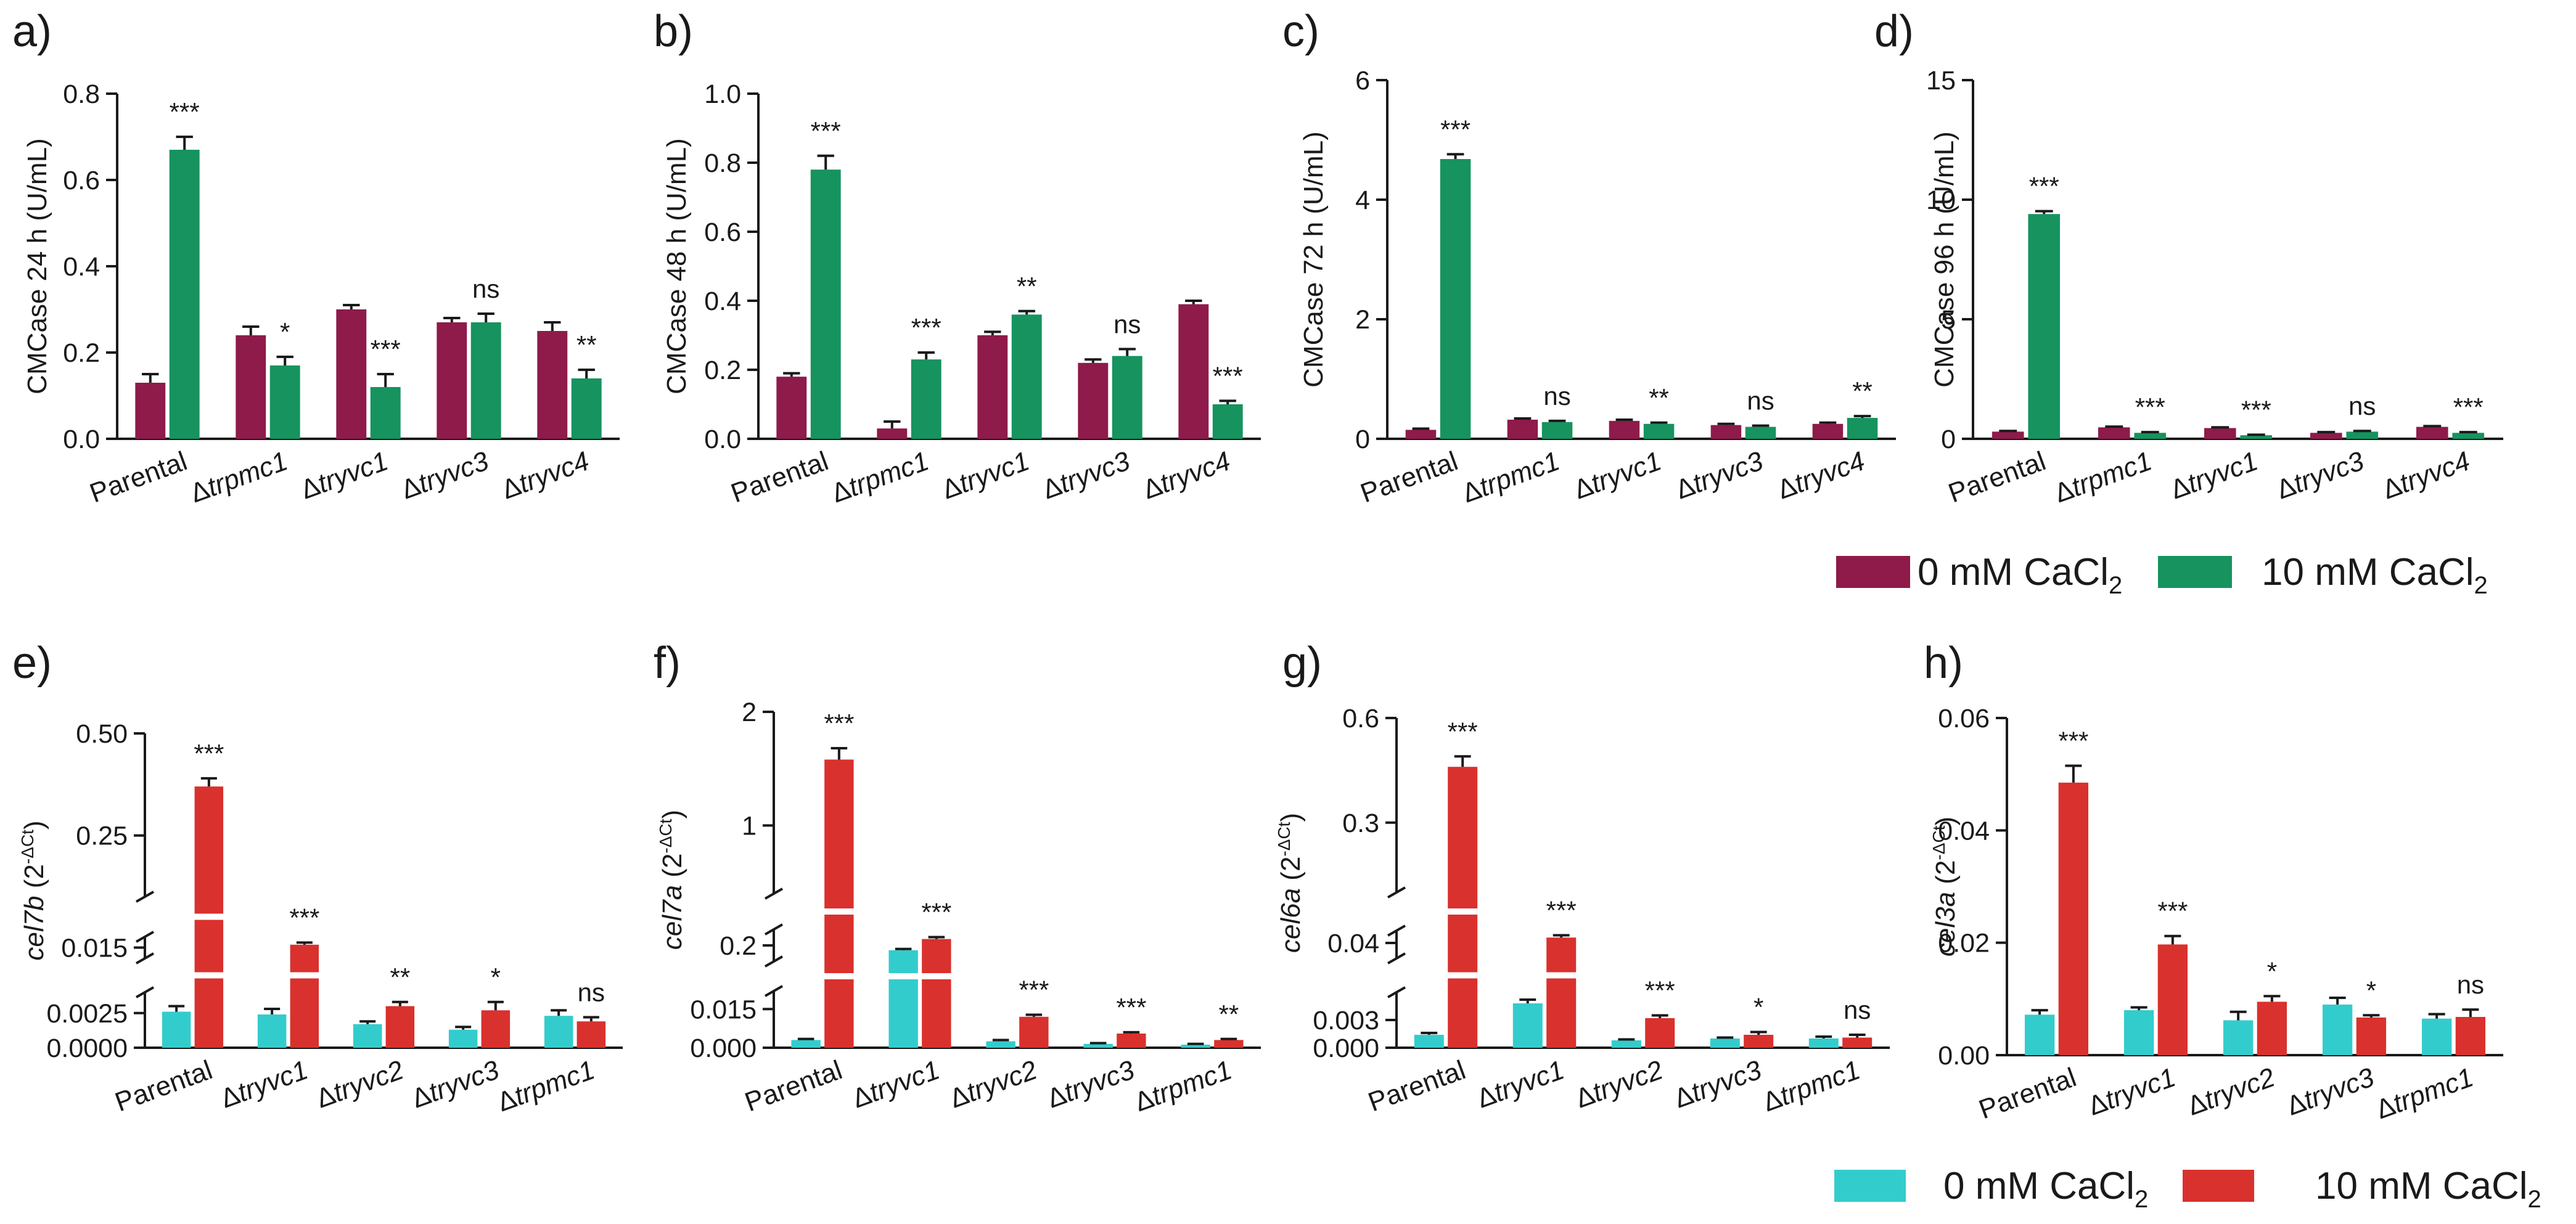 This screenshot has height=1224, width=2576. I want to click on y-axis-label: cel7a (2-ΔCt), so click(671, 880).